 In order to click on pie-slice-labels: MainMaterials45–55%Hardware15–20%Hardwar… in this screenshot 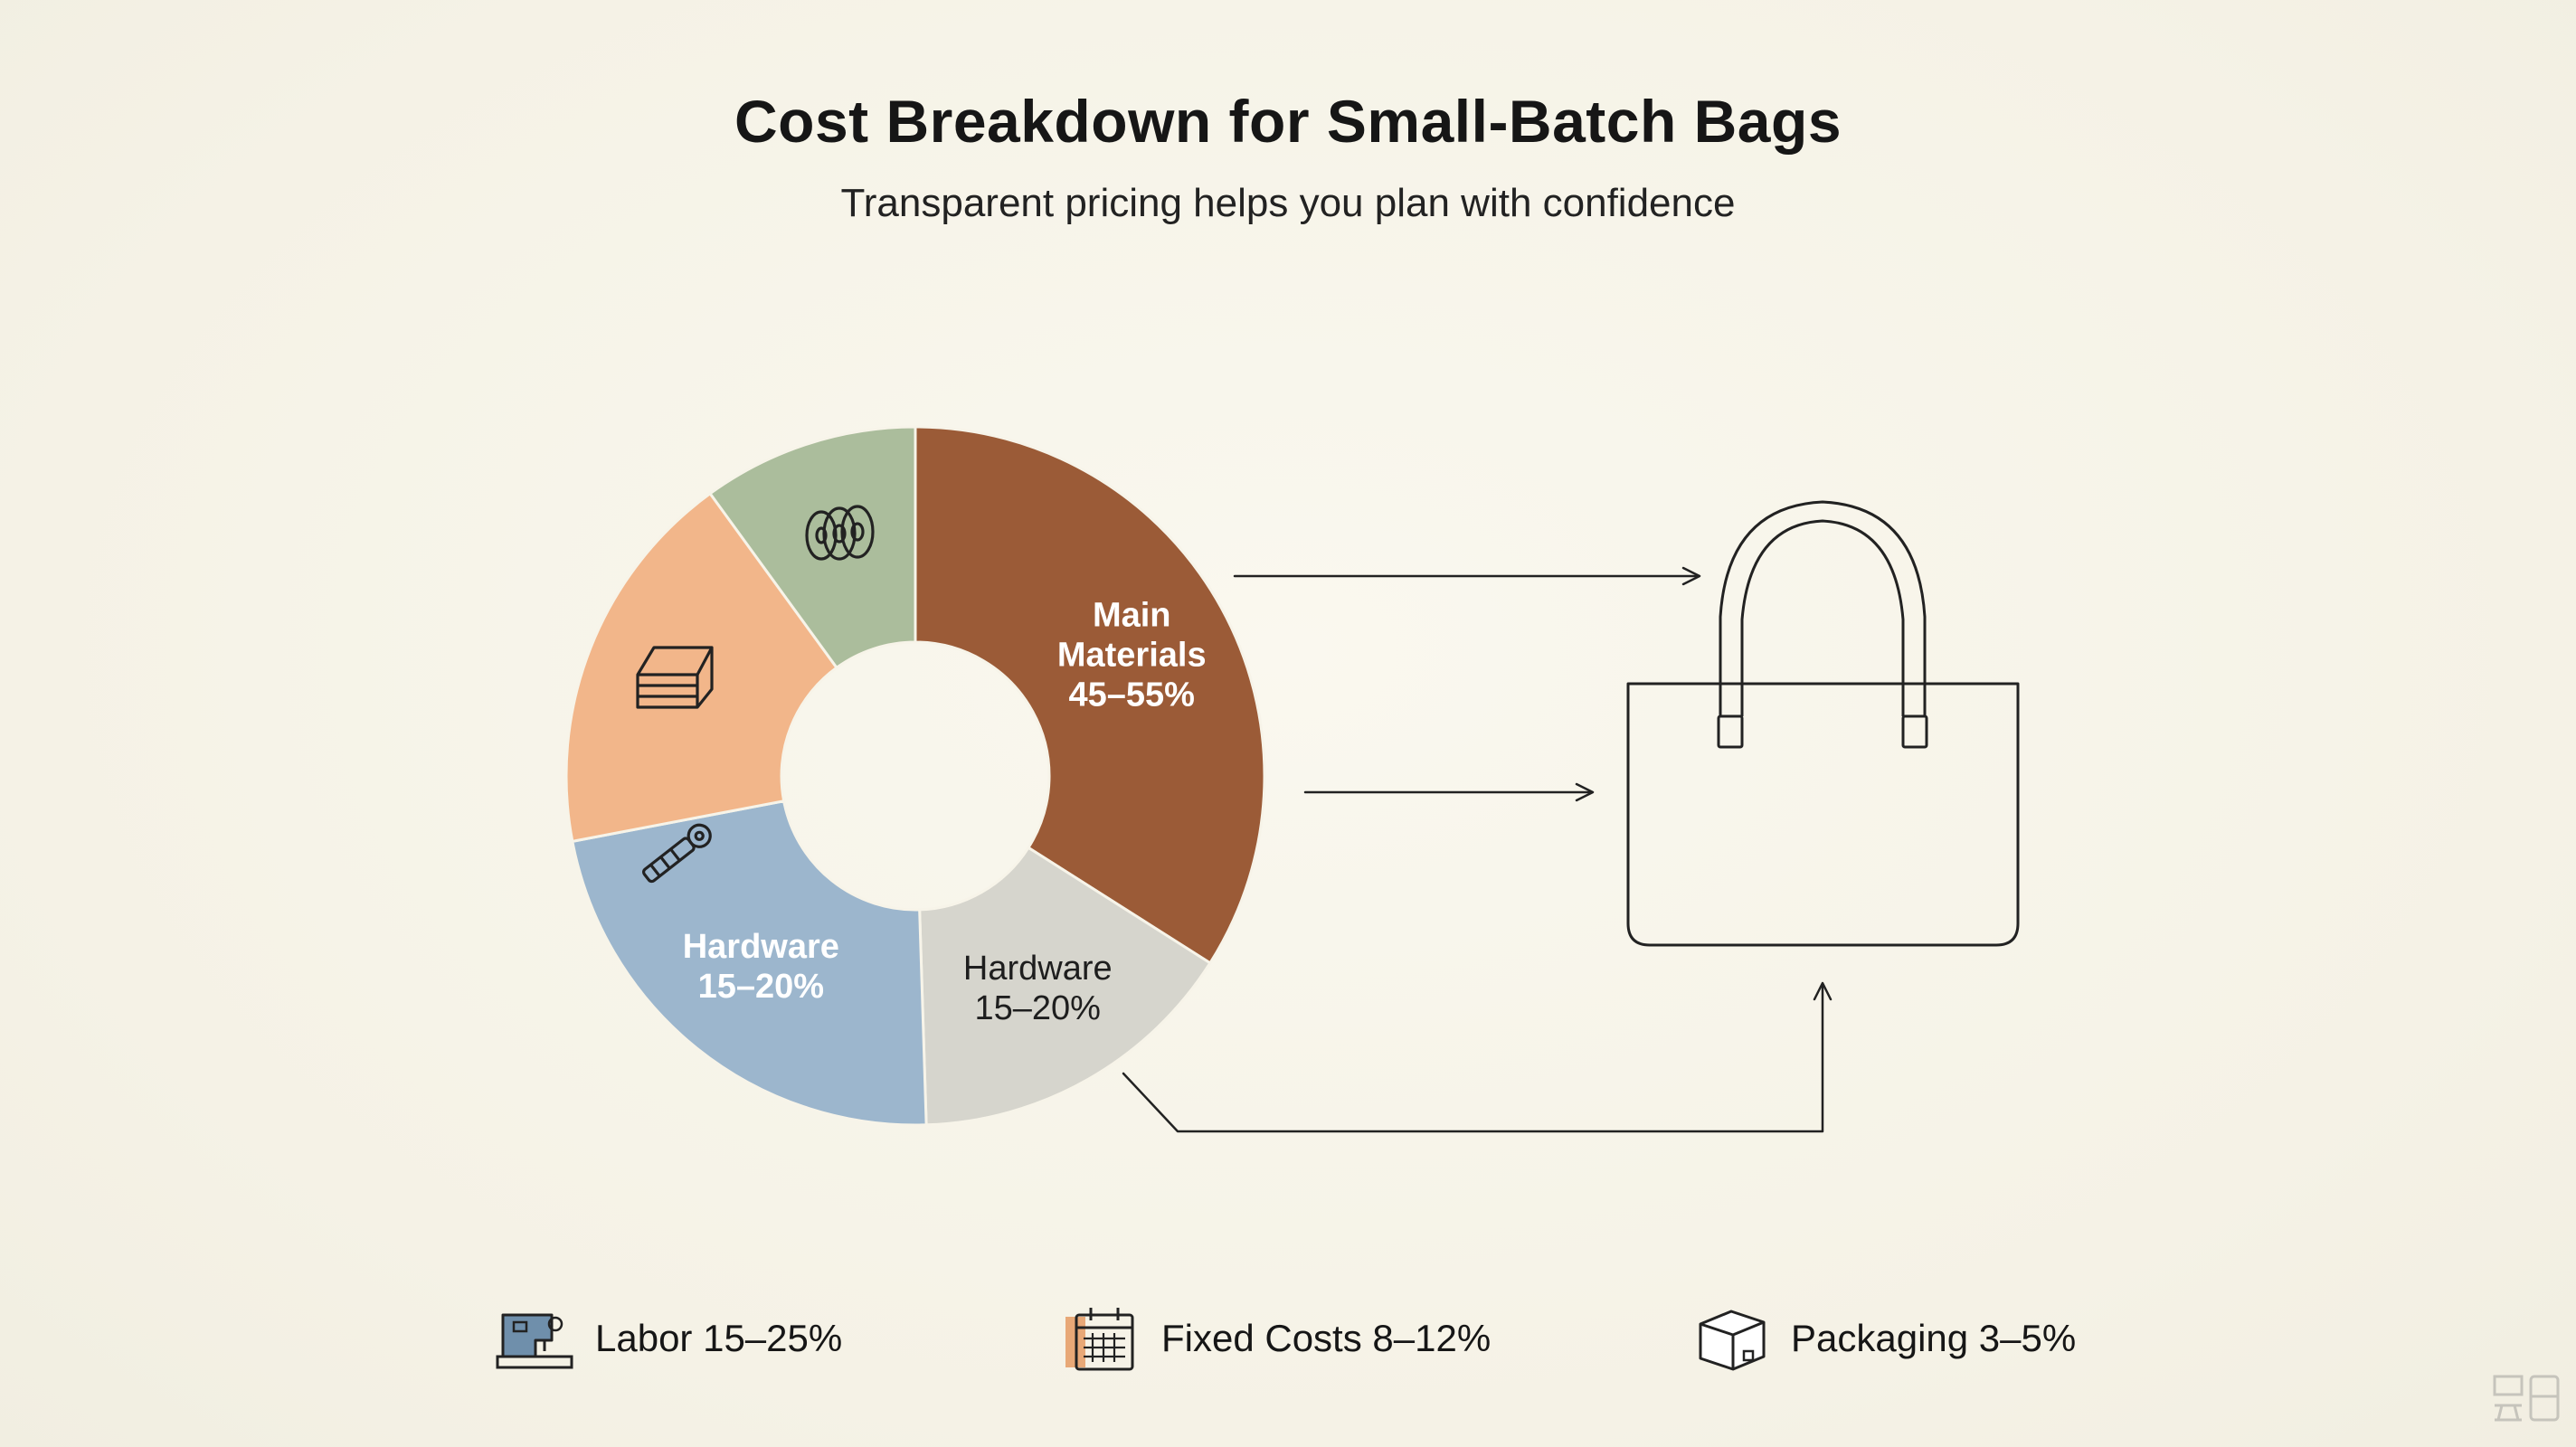, I will do `click(945, 812)`.